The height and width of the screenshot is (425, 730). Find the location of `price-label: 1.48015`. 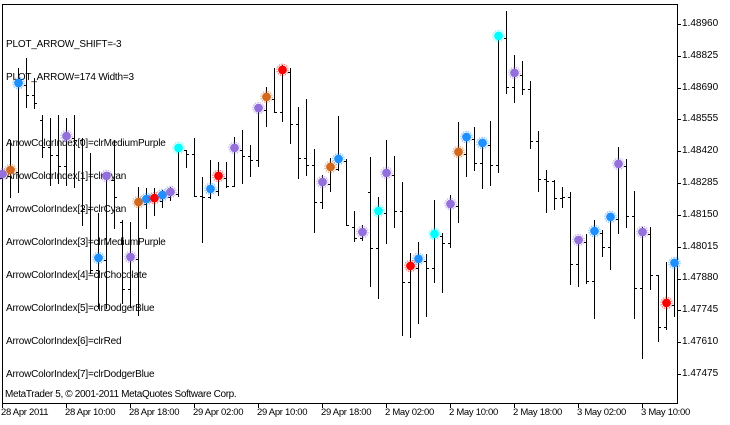

price-label: 1.48015 is located at coordinates (700, 246).